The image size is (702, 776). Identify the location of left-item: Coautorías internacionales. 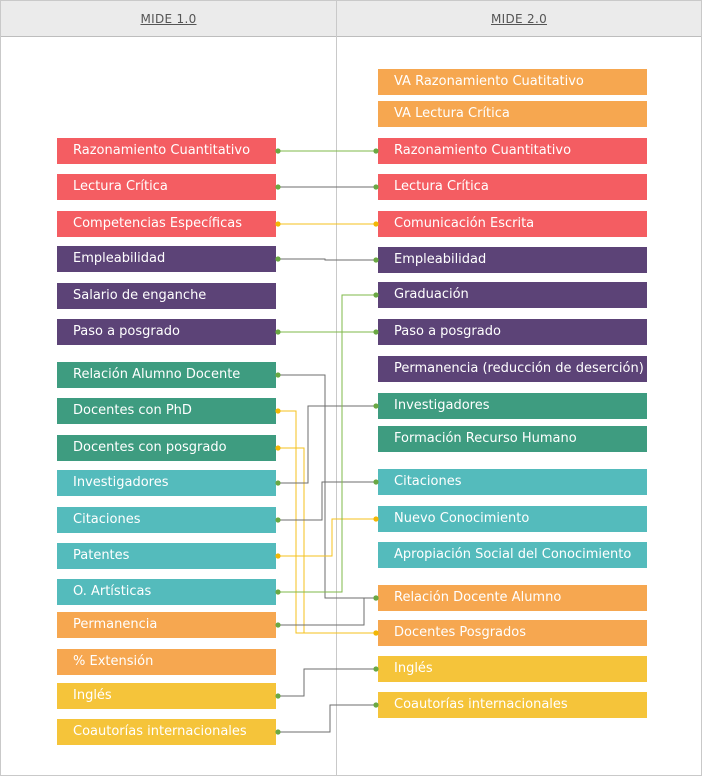
(166, 732).